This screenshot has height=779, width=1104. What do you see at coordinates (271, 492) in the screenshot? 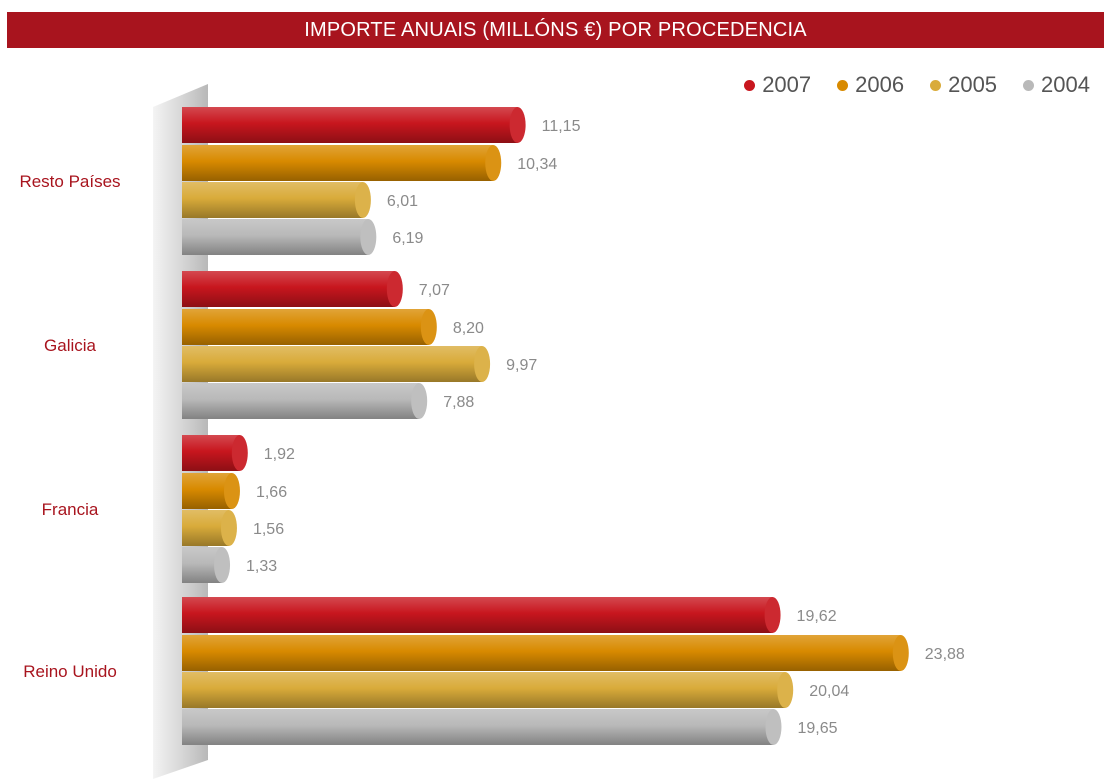
I see `value-label: 1,66` at bounding box center [271, 492].